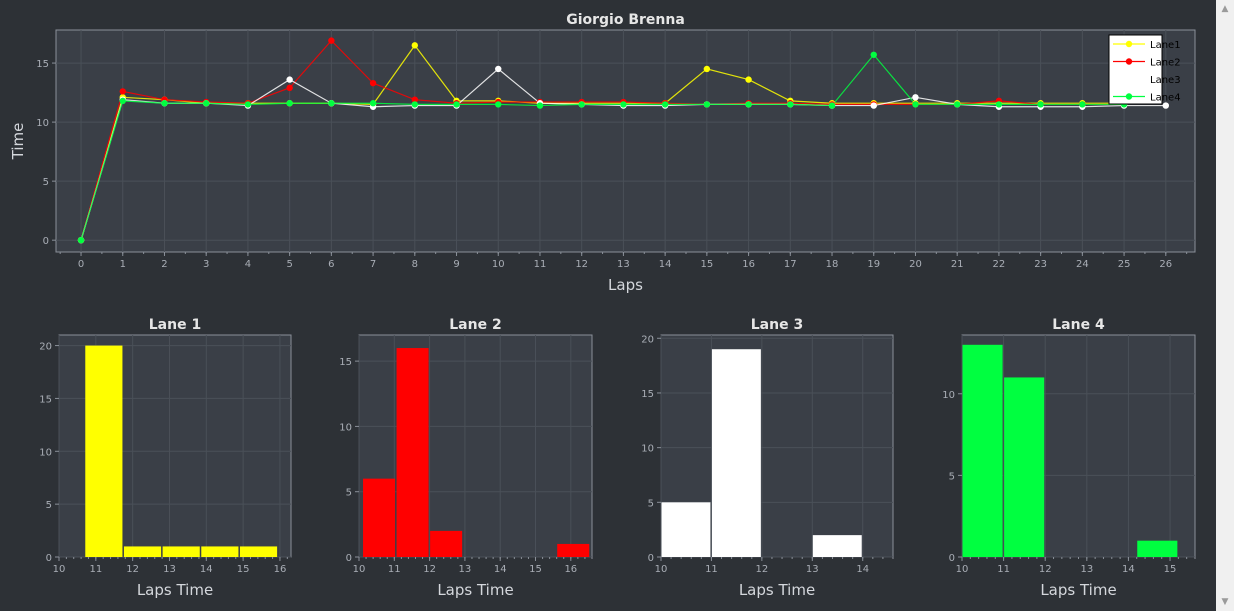  I want to click on x-tick-label: 2, so click(164, 264).